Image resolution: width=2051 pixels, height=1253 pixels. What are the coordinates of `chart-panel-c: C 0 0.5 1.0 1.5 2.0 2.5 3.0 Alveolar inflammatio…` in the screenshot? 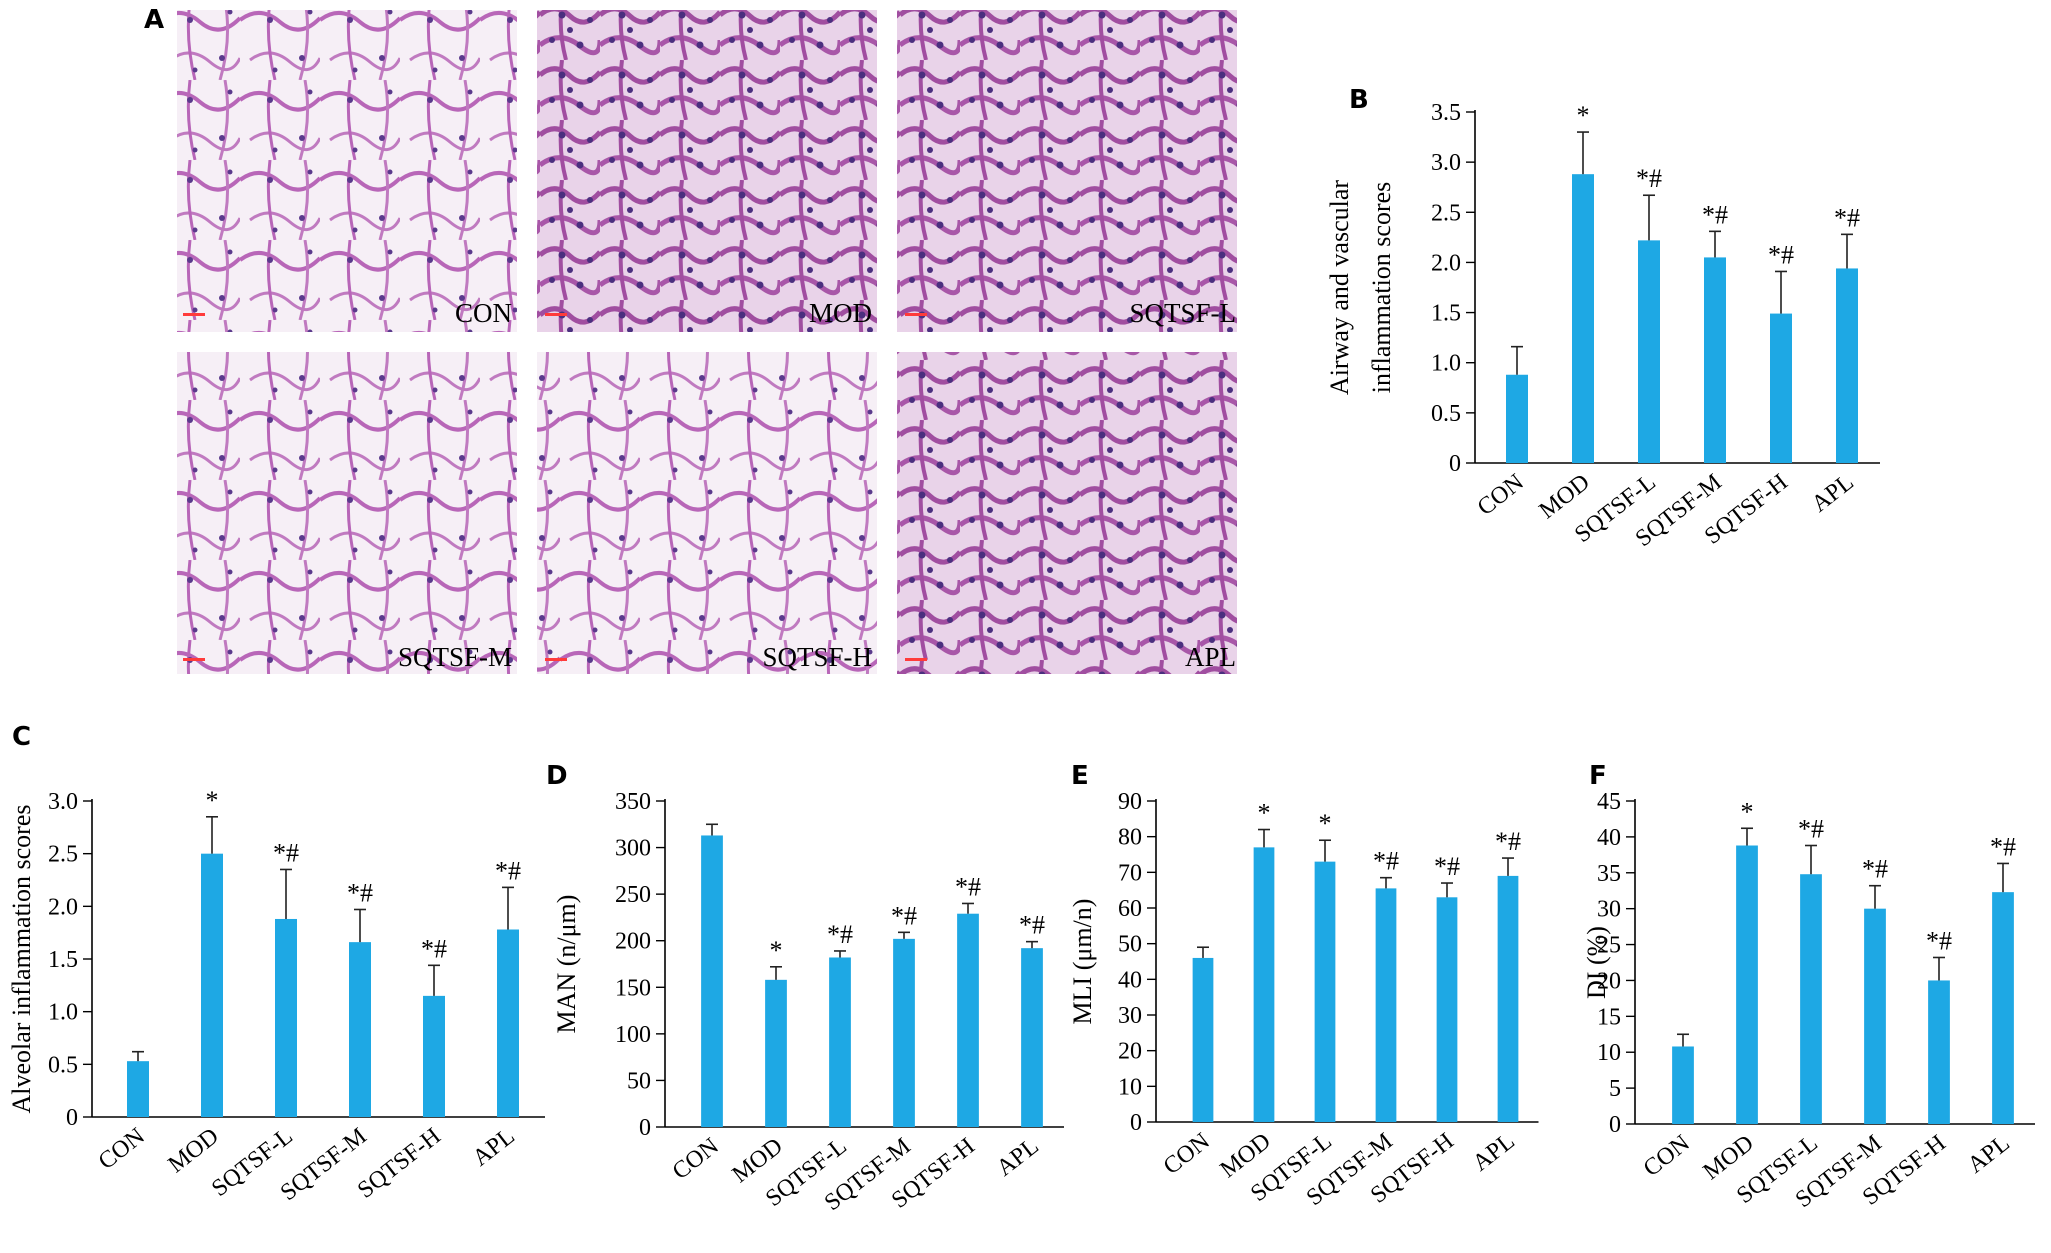 It's located at (276, 964).